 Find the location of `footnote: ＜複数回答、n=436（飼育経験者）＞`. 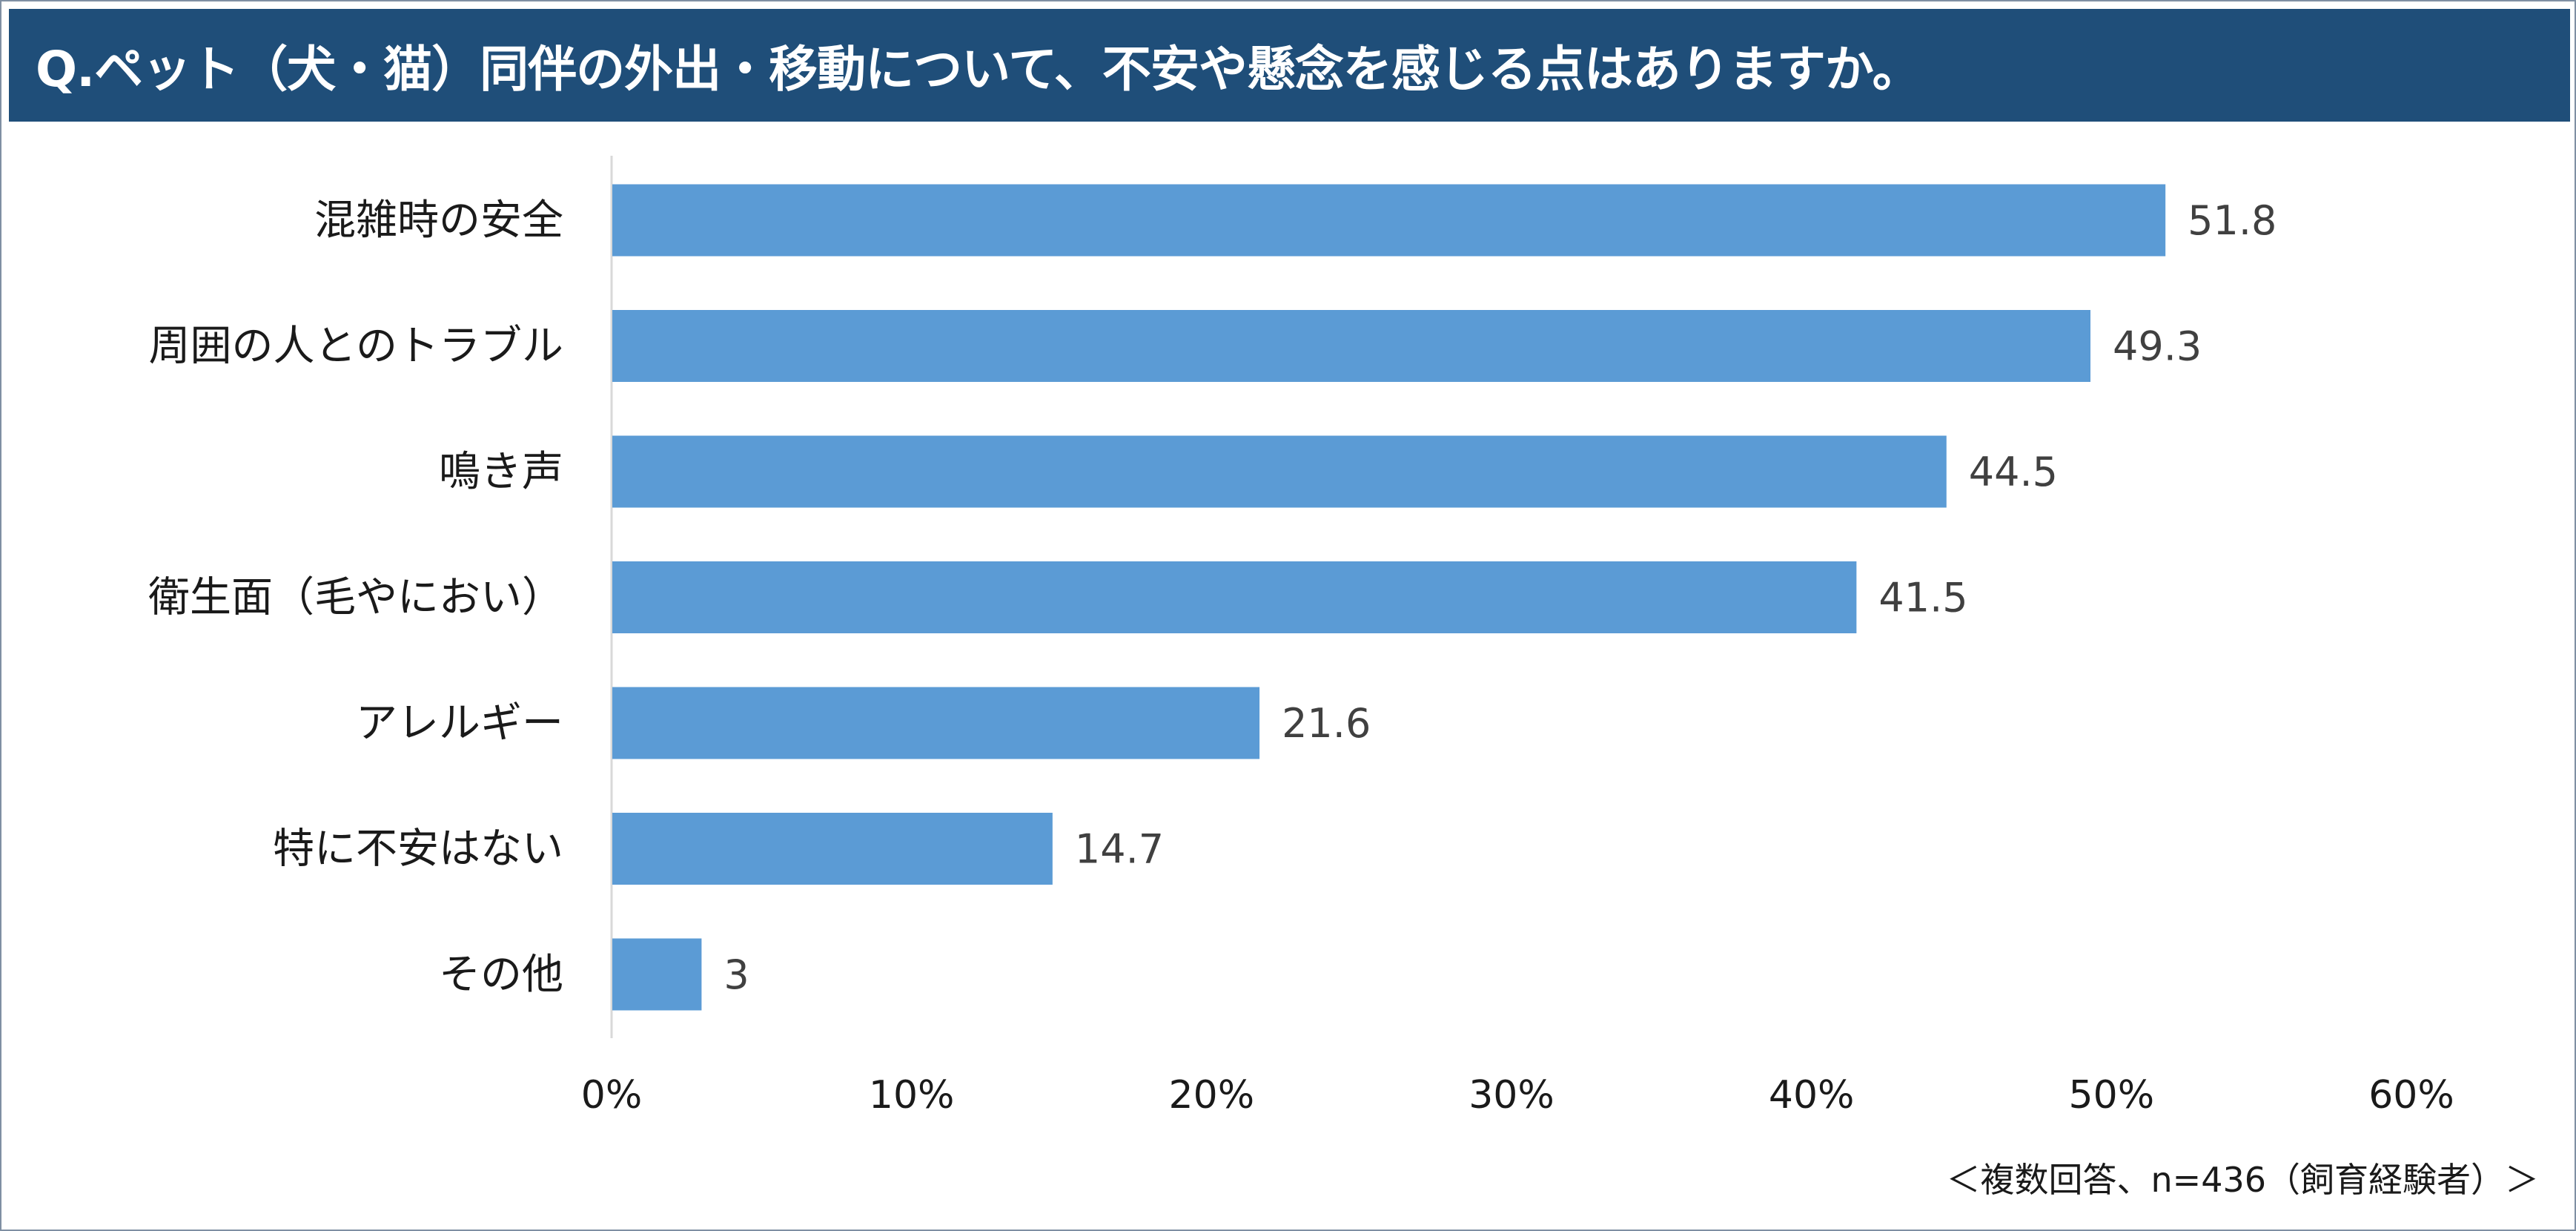

footnote: ＜複数回答、n=436（飼育経験者）＞ is located at coordinates (2243, 1180).